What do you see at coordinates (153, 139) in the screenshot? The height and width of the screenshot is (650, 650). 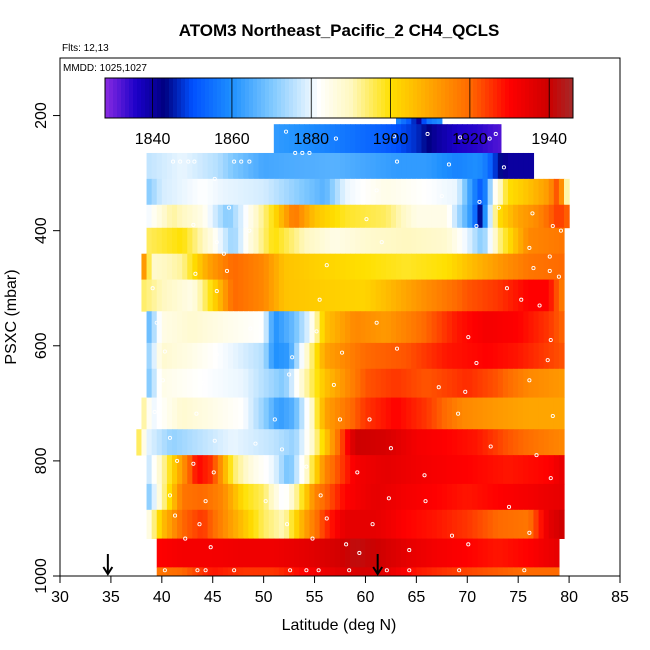 I see `colorbar-tick-label: 1840` at bounding box center [153, 139].